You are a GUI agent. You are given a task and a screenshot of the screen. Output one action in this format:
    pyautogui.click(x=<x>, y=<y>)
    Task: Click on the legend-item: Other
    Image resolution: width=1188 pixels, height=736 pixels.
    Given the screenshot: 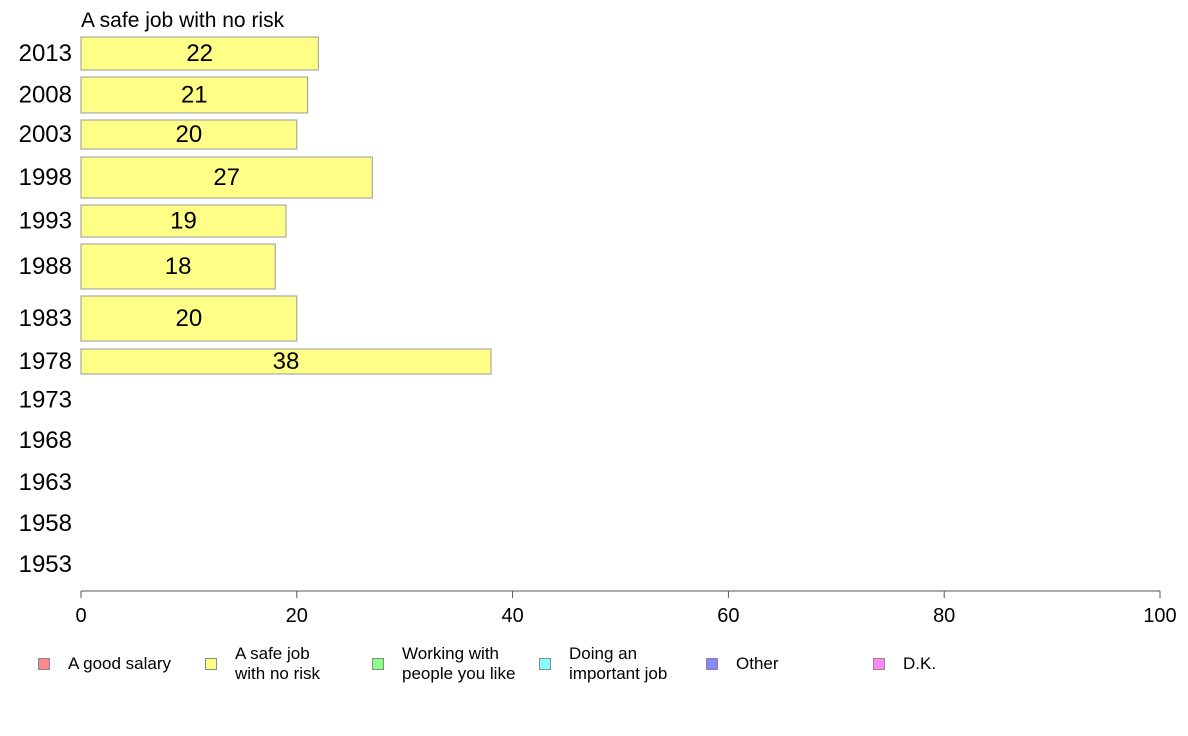 What is the action you would take?
    pyautogui.click(x=742, y=664)
    